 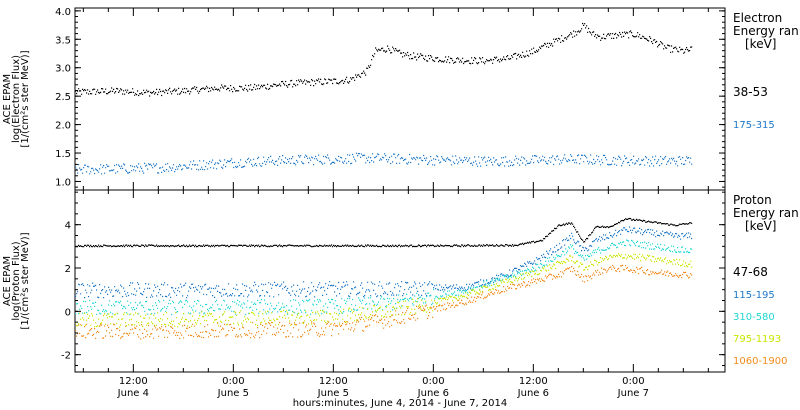 What do you see at coordinates (750, 92) in the screenshot?
I see `legend-entry: 38-53` at bounding box center [750, 92].